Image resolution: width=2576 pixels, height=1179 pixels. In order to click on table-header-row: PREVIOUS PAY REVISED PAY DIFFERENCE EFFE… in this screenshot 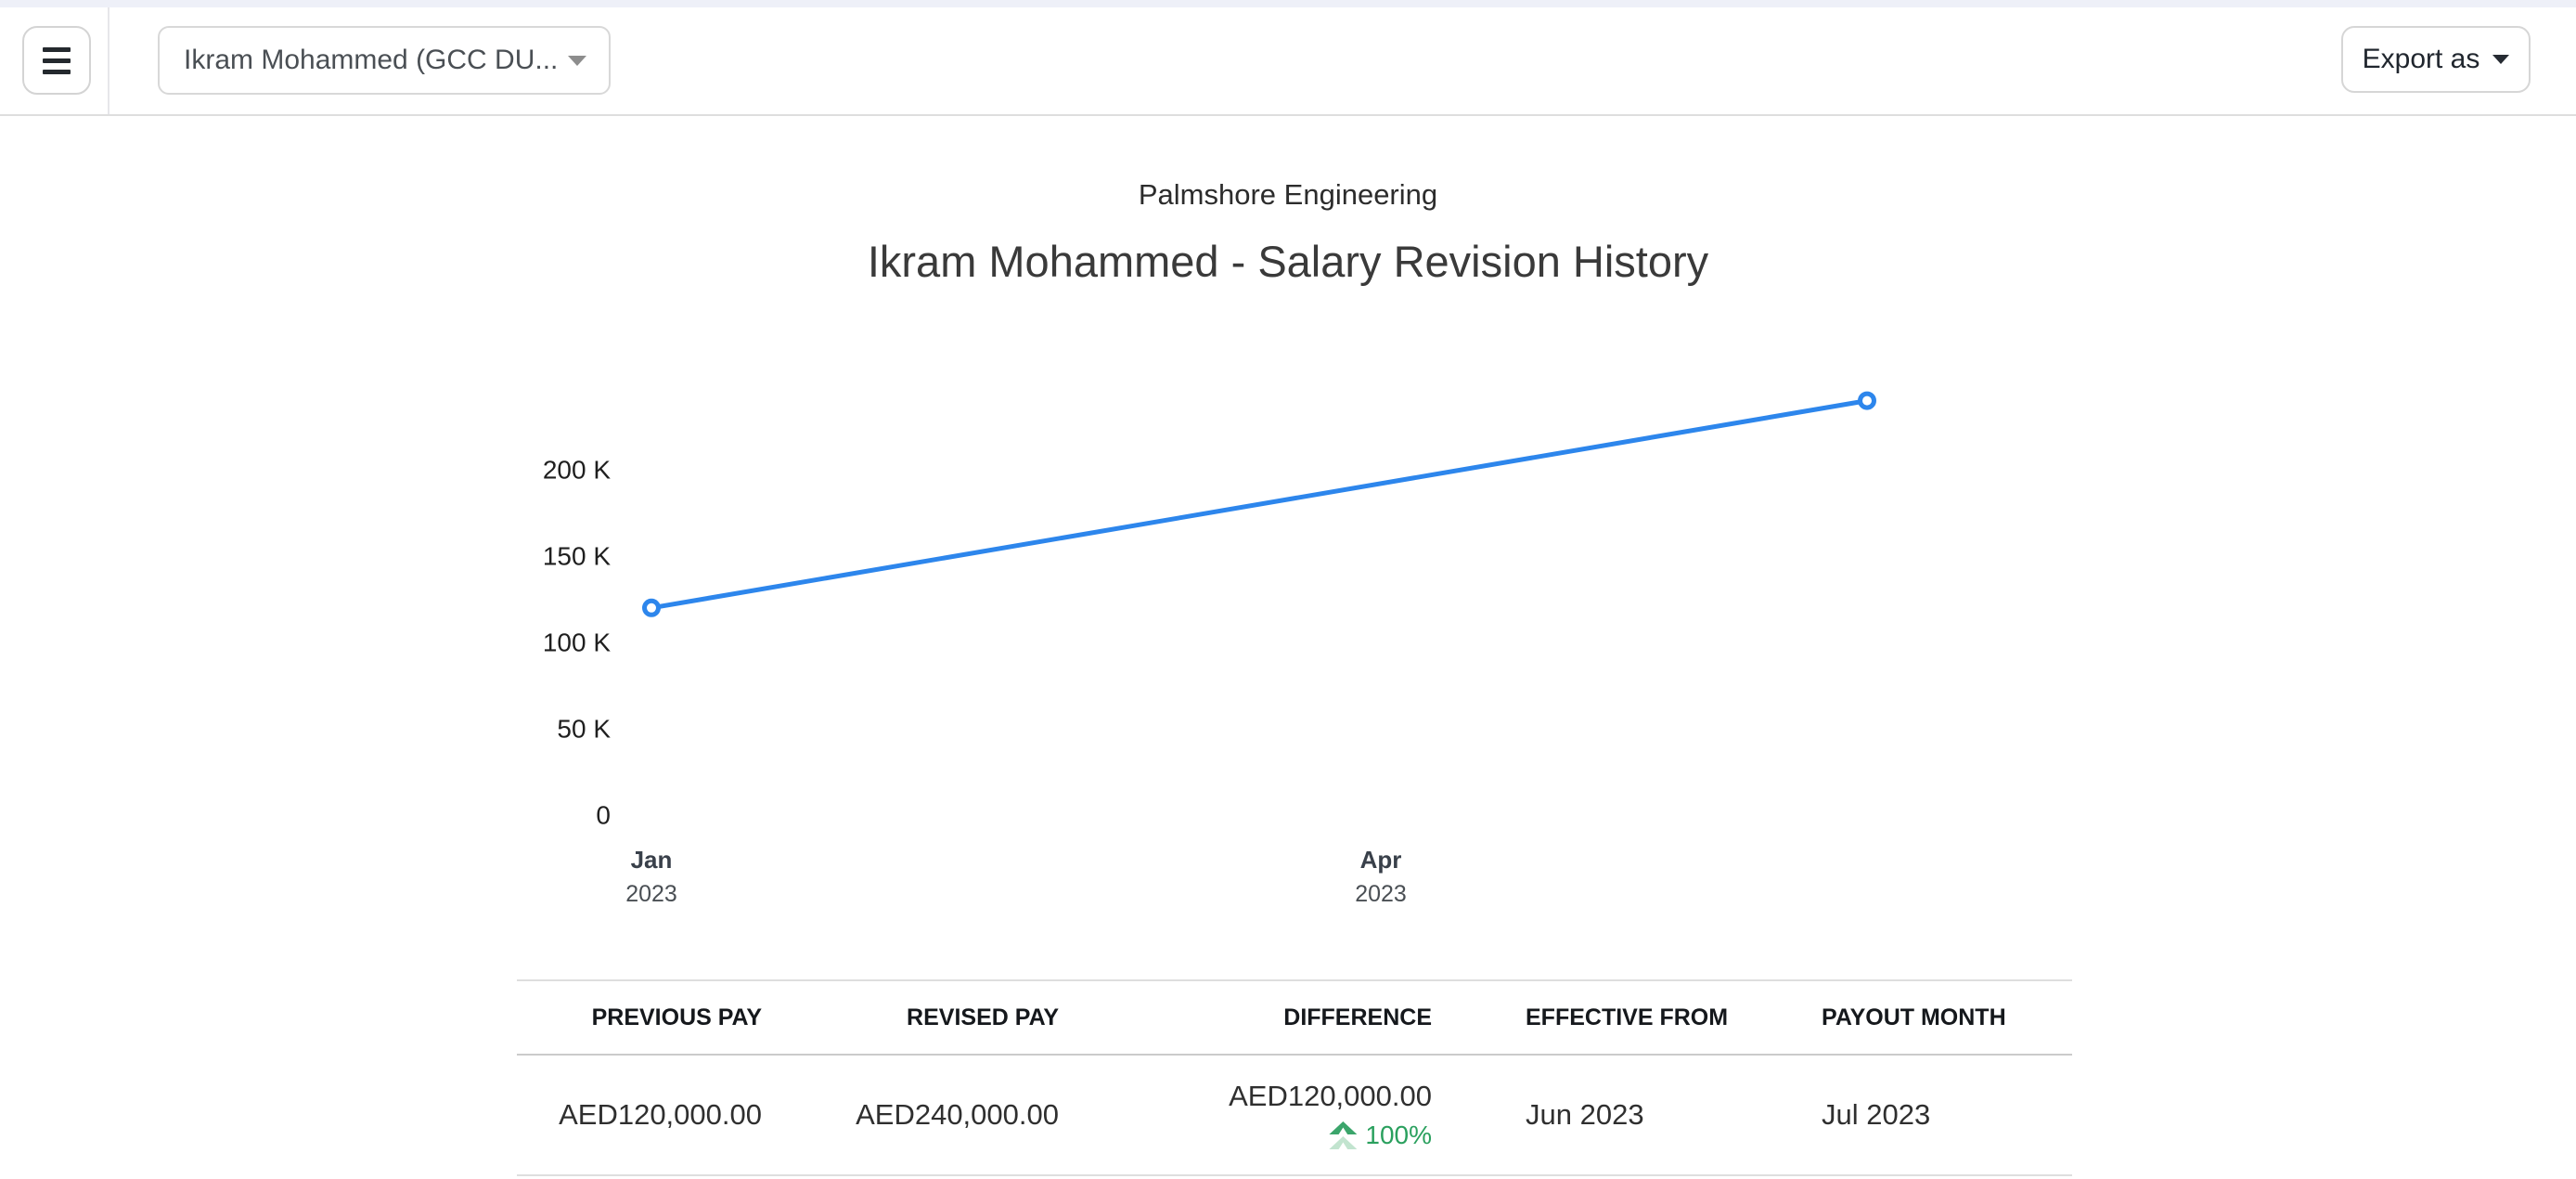, I will do `click(1294, 1017)`.